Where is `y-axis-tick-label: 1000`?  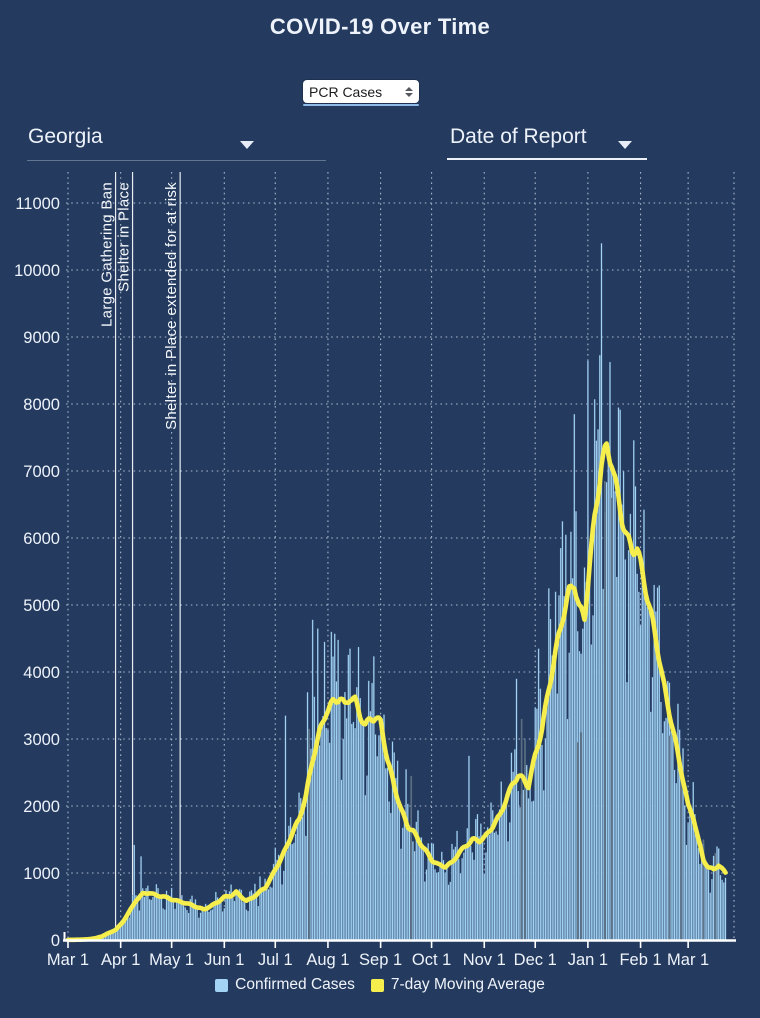
y-axis-tick-label: 1000 is located at coordinates (41, 874).